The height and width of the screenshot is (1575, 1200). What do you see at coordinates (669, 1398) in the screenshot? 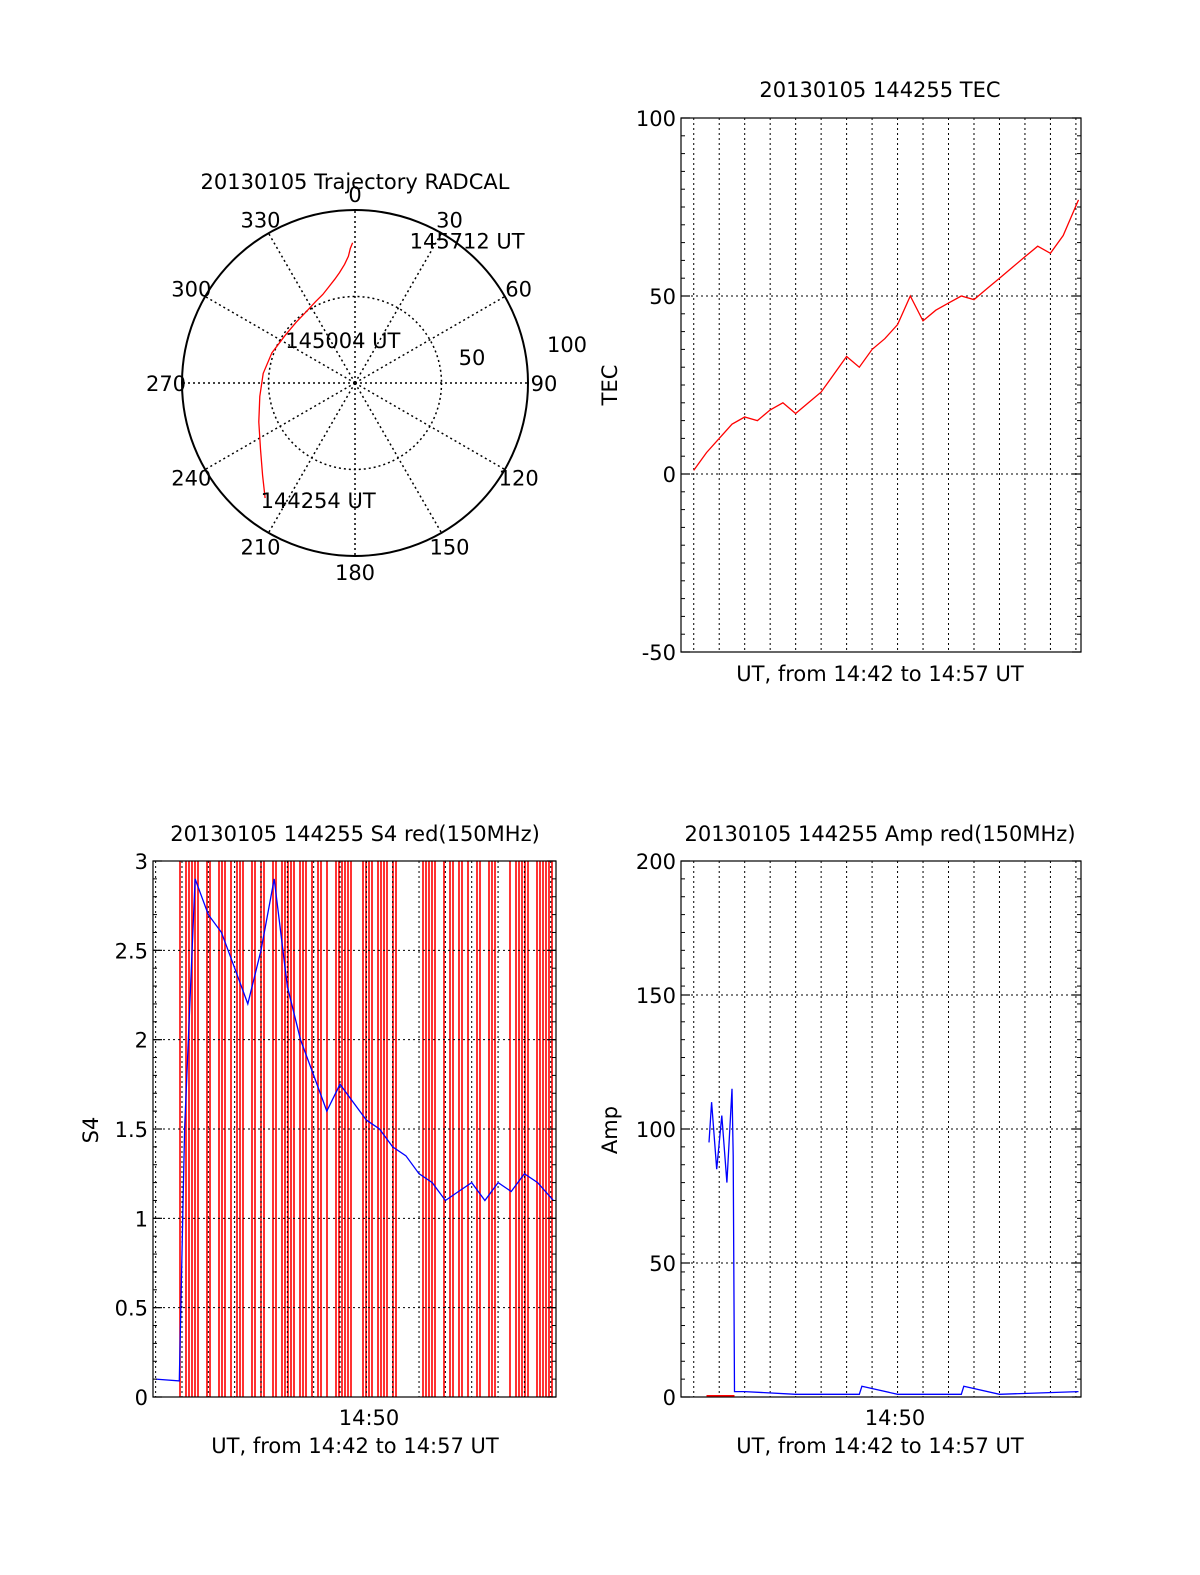
I see `amp-ytick-label: 0` at bounding box center [669, 1398].